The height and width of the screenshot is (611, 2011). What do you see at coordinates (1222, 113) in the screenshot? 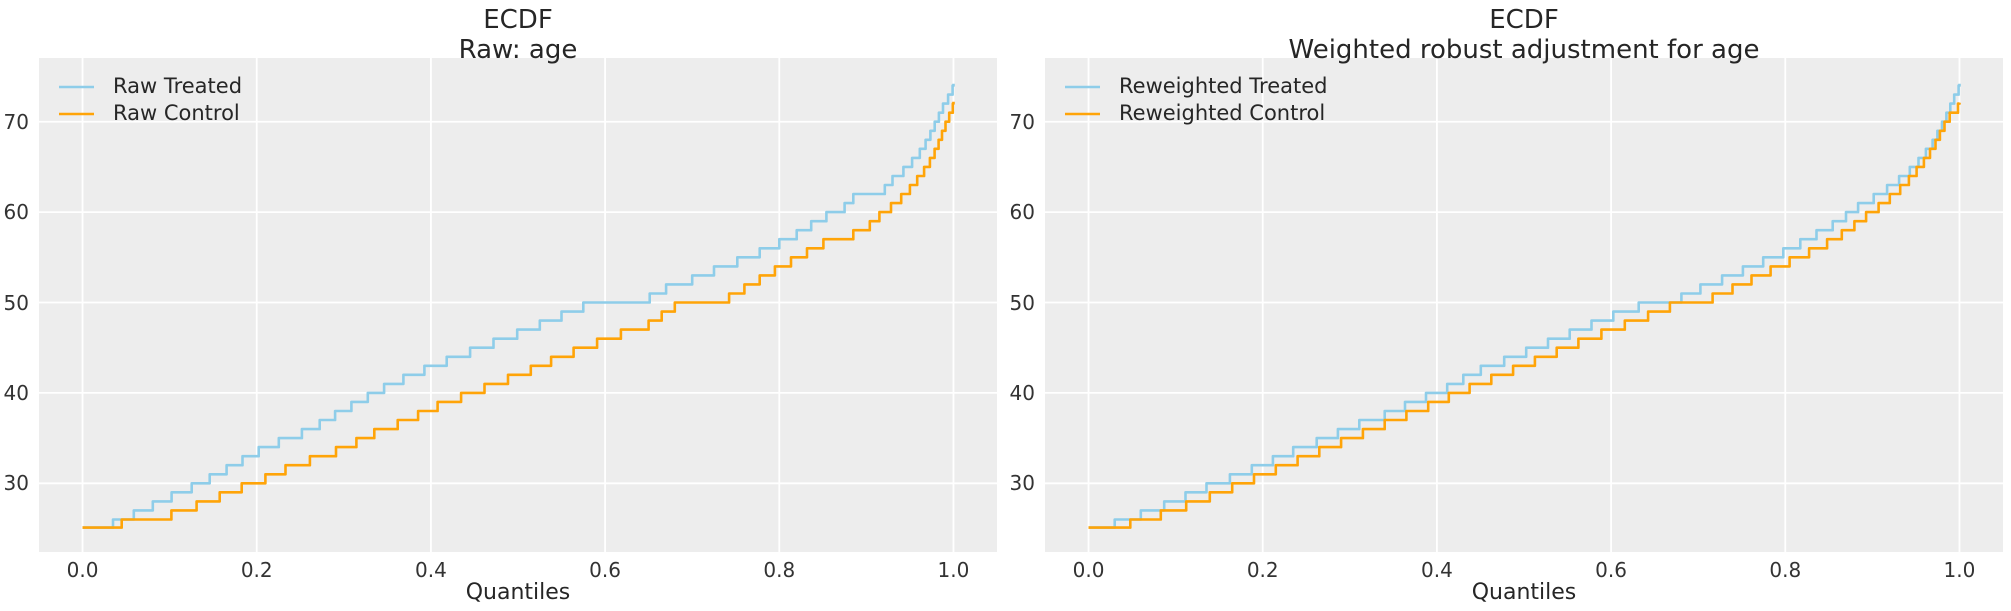
I see `legend-label: Reweighted Control` at bounding box center [1222, 113].